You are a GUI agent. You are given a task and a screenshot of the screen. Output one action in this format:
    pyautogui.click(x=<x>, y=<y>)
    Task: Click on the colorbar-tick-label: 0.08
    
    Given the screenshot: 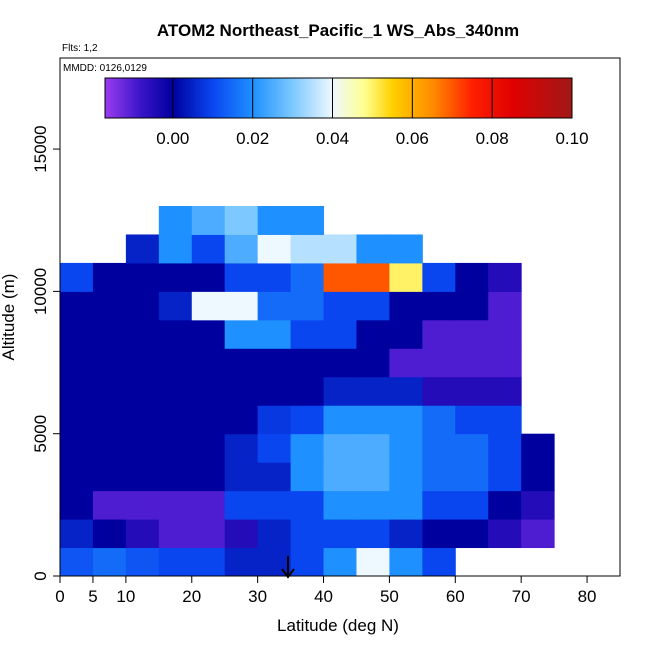 What is the action you would take?
    pyautogui.click(x=492, y=138)
    